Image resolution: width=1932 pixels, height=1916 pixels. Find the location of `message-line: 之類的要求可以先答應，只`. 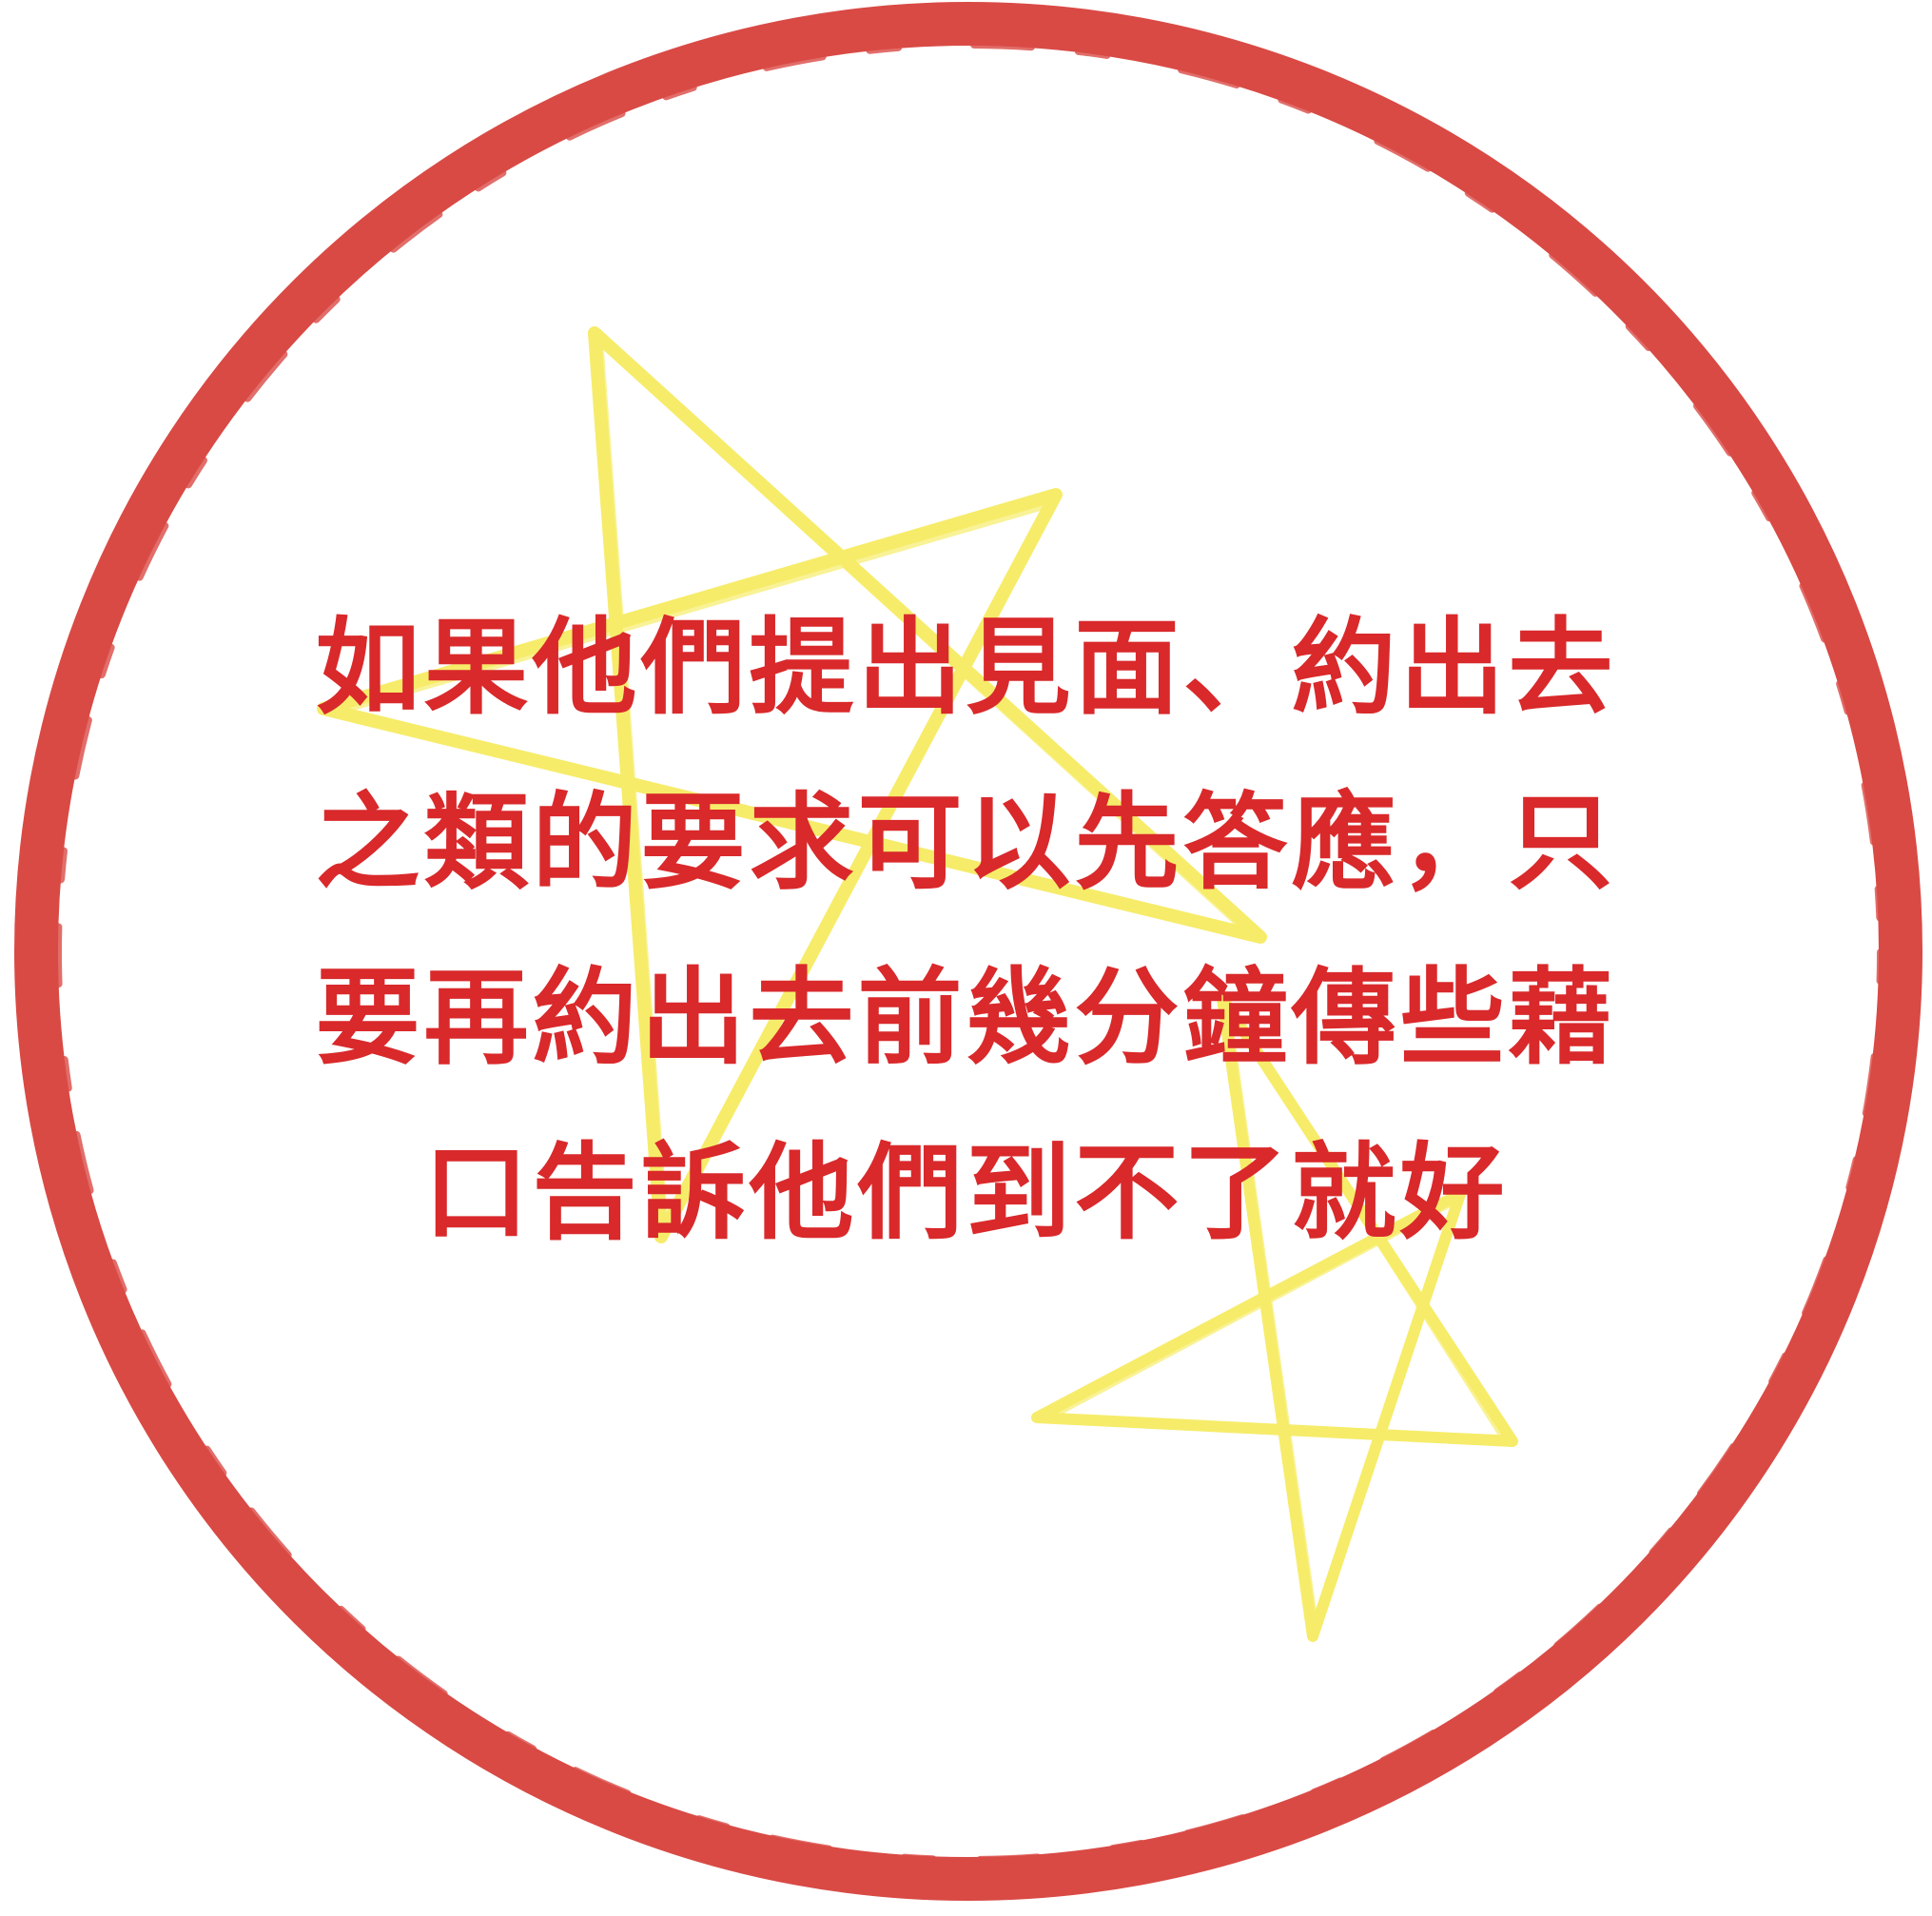

message-line: 之類的要求可以先答應，只 is located at coordinates (966, 843).